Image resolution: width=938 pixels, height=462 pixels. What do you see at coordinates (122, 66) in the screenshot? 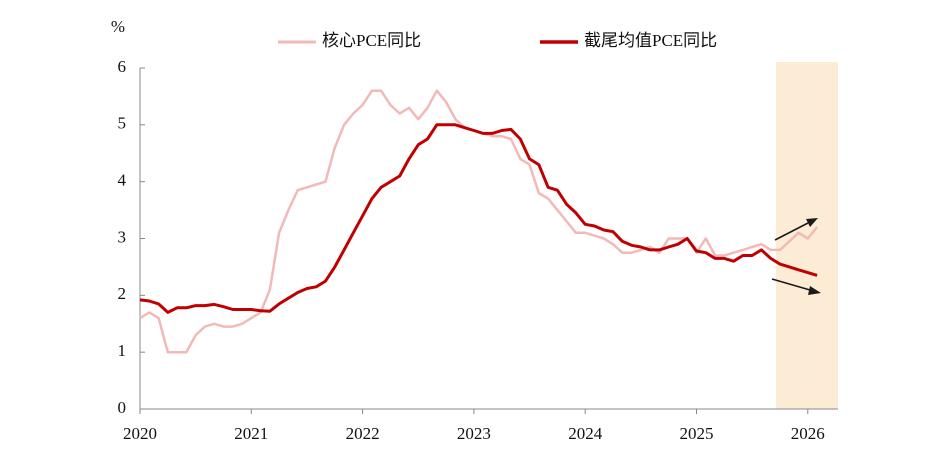
I see `y-tick-label: 6` at bounding box center [122, 66].